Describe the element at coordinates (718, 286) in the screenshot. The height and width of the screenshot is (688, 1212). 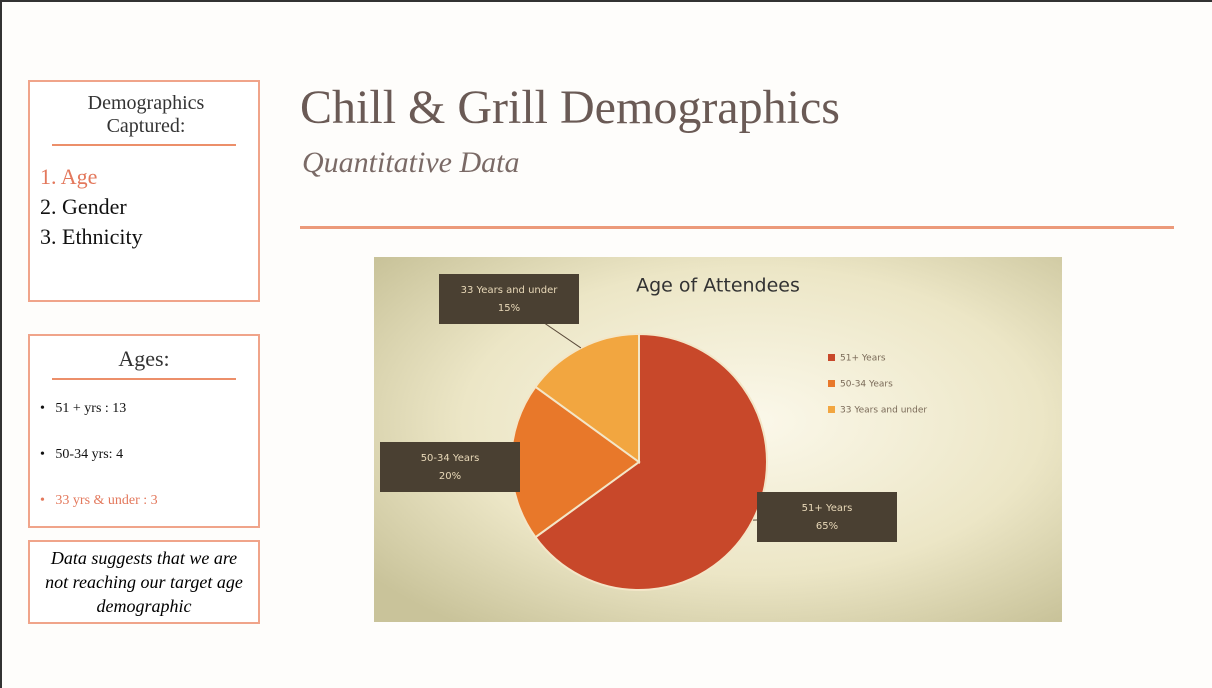
I see `chart-title: Age of Attendees` at that location.